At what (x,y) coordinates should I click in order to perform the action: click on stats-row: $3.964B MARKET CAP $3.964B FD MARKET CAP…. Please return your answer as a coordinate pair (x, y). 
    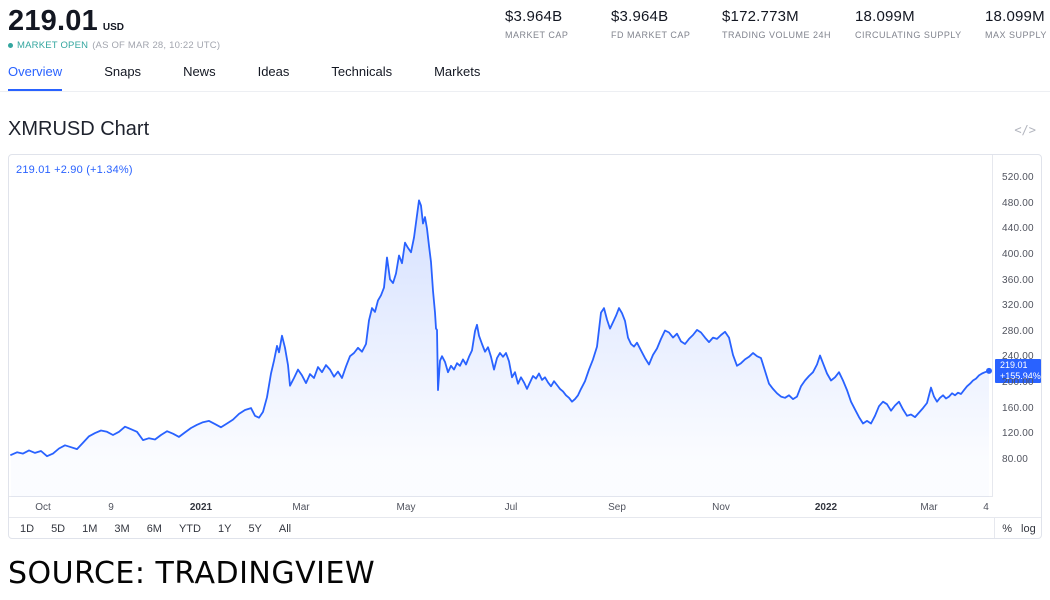
    Looking at the image, I should click on (525, 28).